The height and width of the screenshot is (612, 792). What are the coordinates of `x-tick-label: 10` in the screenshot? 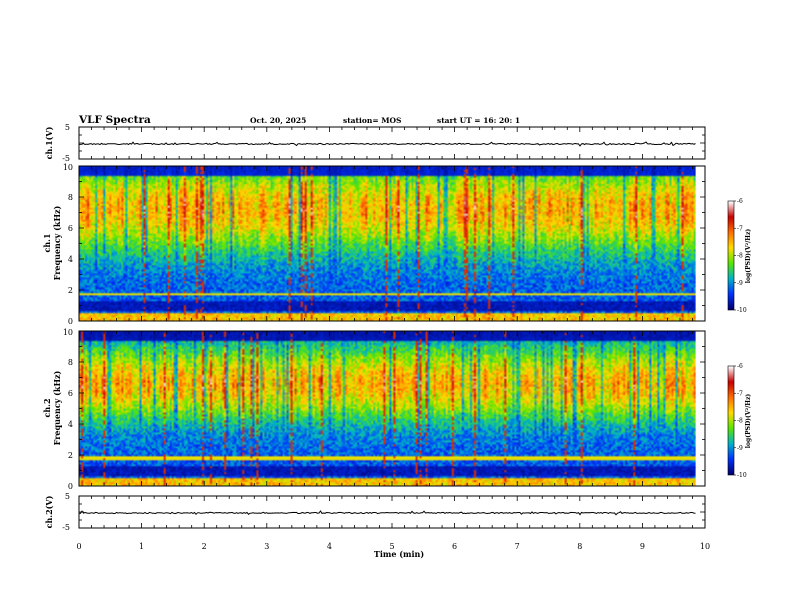 It's located at (705, 546).